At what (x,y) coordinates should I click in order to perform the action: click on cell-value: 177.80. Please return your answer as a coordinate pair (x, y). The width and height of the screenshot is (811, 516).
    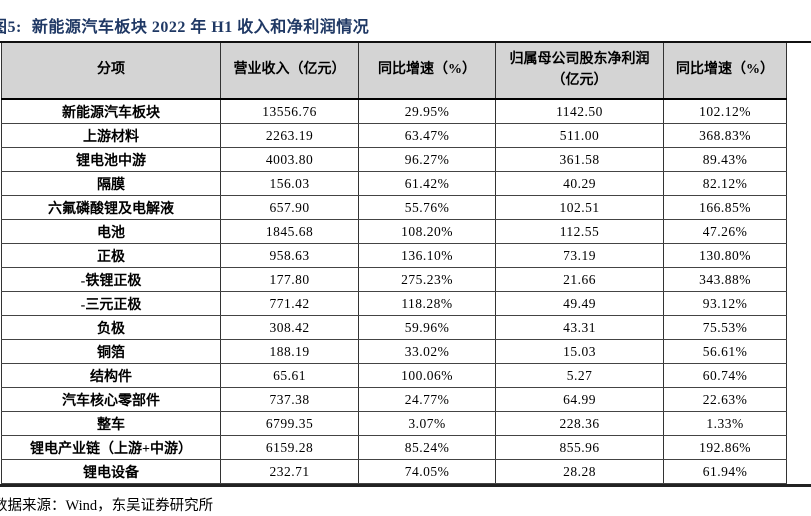
    Looking at the image, I should click on (289, 279).